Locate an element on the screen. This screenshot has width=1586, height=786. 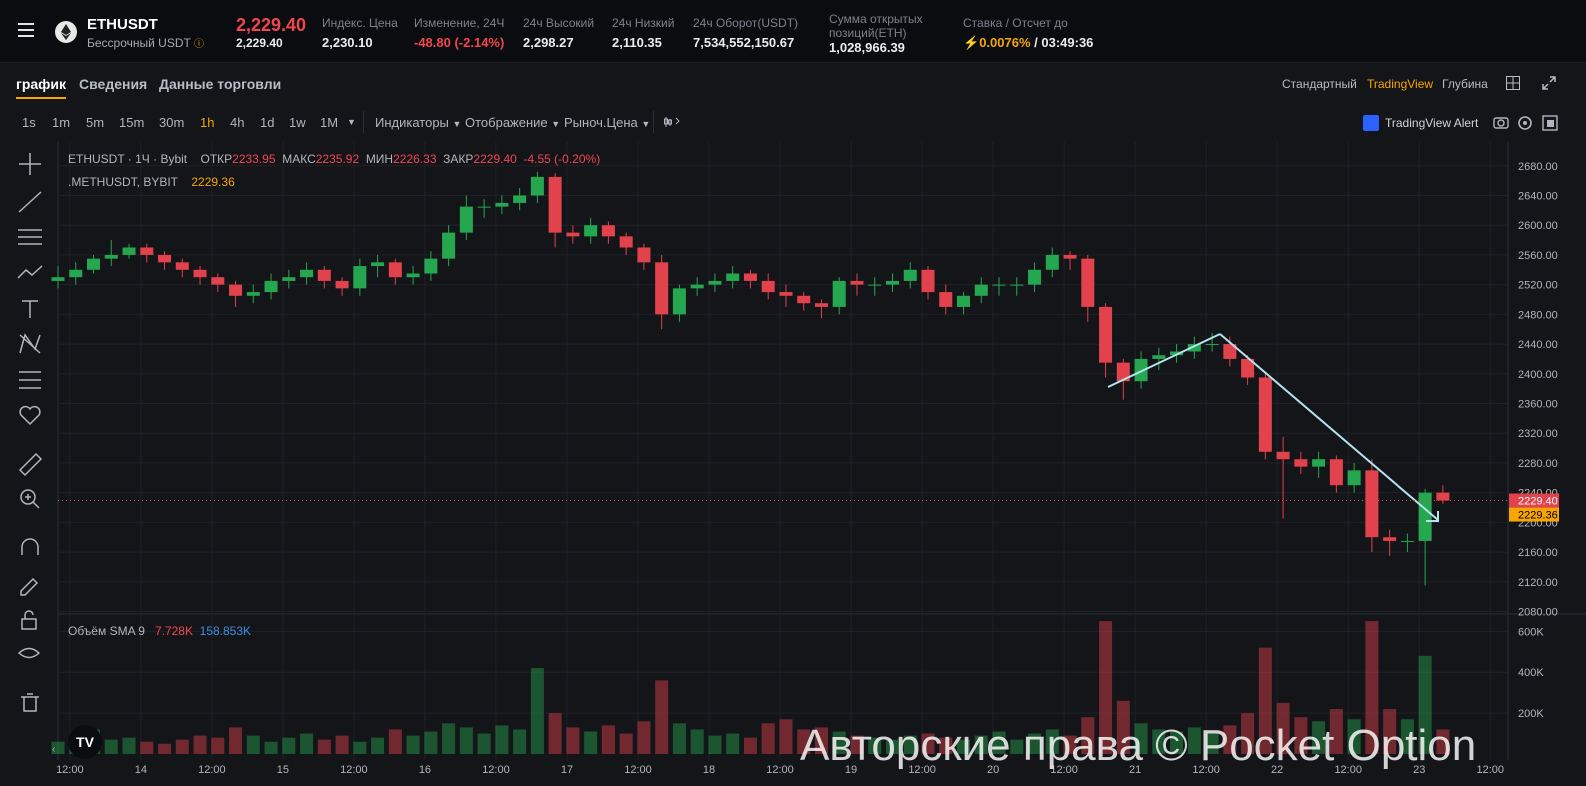
toolbar-text: Индикаторы is located at coordinates (412, 122).